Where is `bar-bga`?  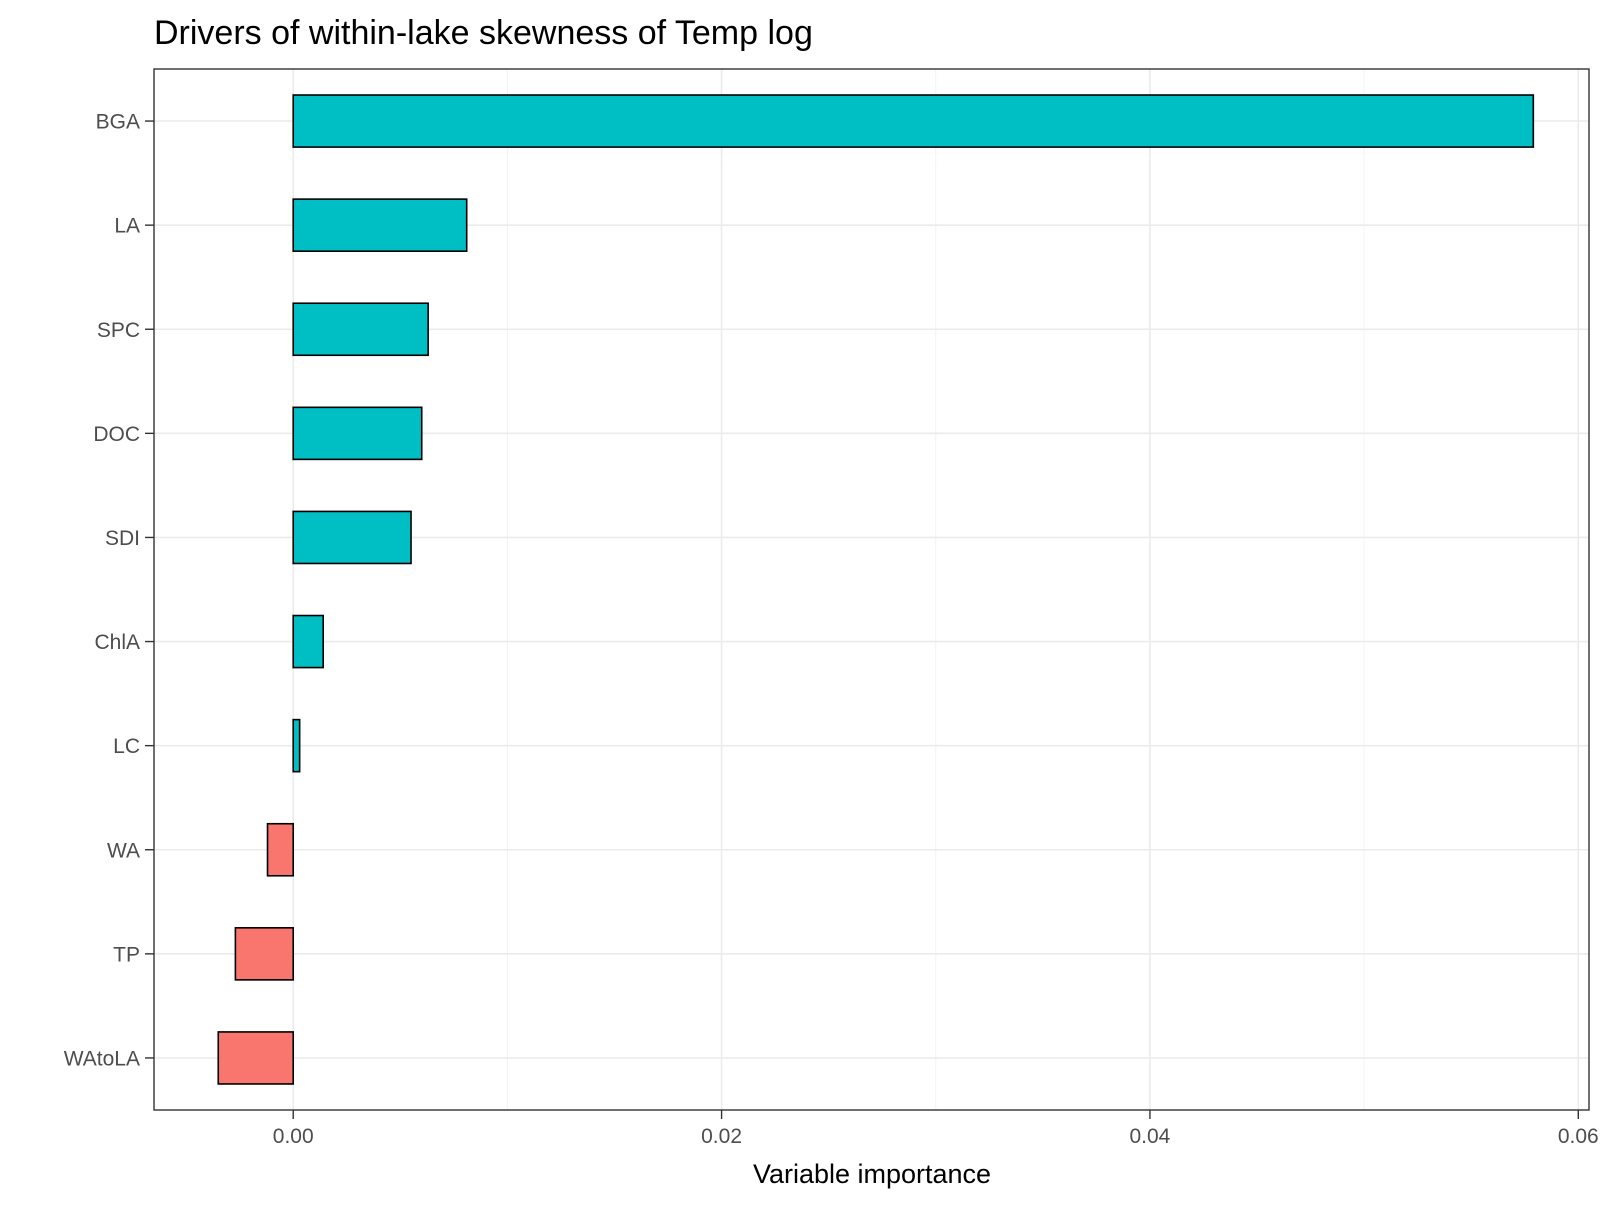 bar-bga is located at coordinates (913, 121).